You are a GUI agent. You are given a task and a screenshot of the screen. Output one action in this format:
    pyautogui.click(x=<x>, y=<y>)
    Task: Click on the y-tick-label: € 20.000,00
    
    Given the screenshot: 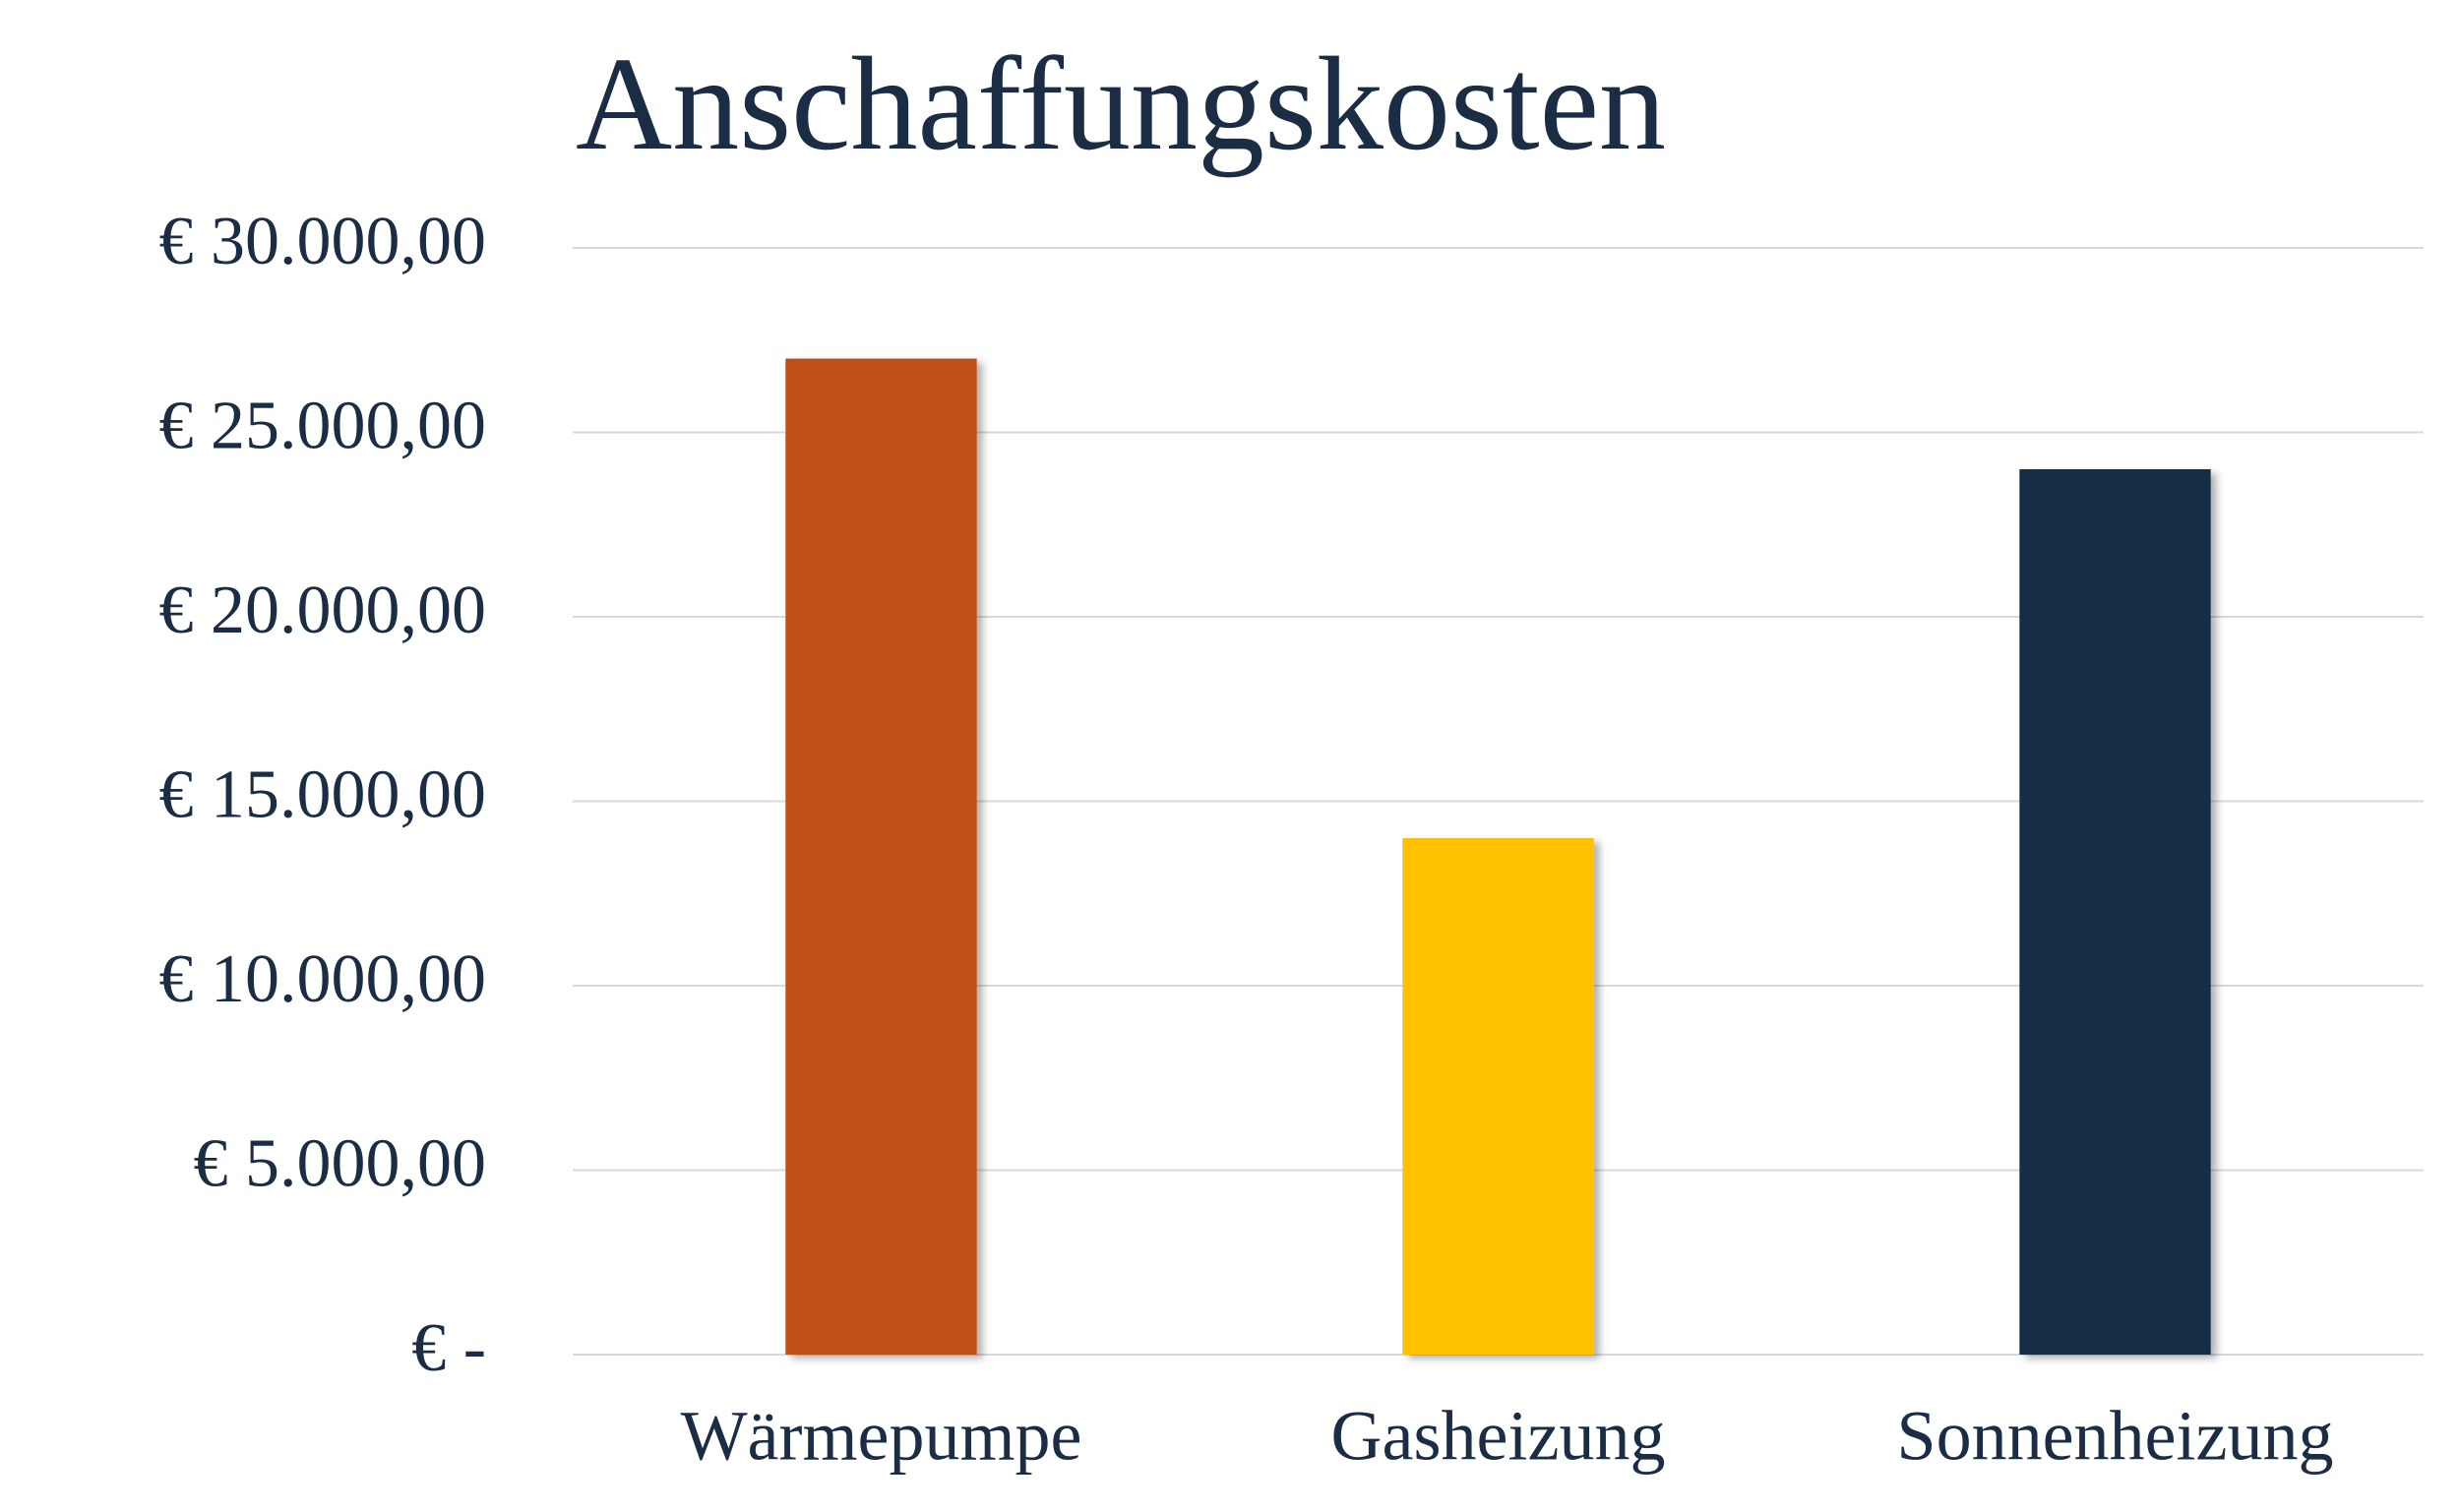 What is the action you would take?
    pyautogui.click(x=323, y=611)
    